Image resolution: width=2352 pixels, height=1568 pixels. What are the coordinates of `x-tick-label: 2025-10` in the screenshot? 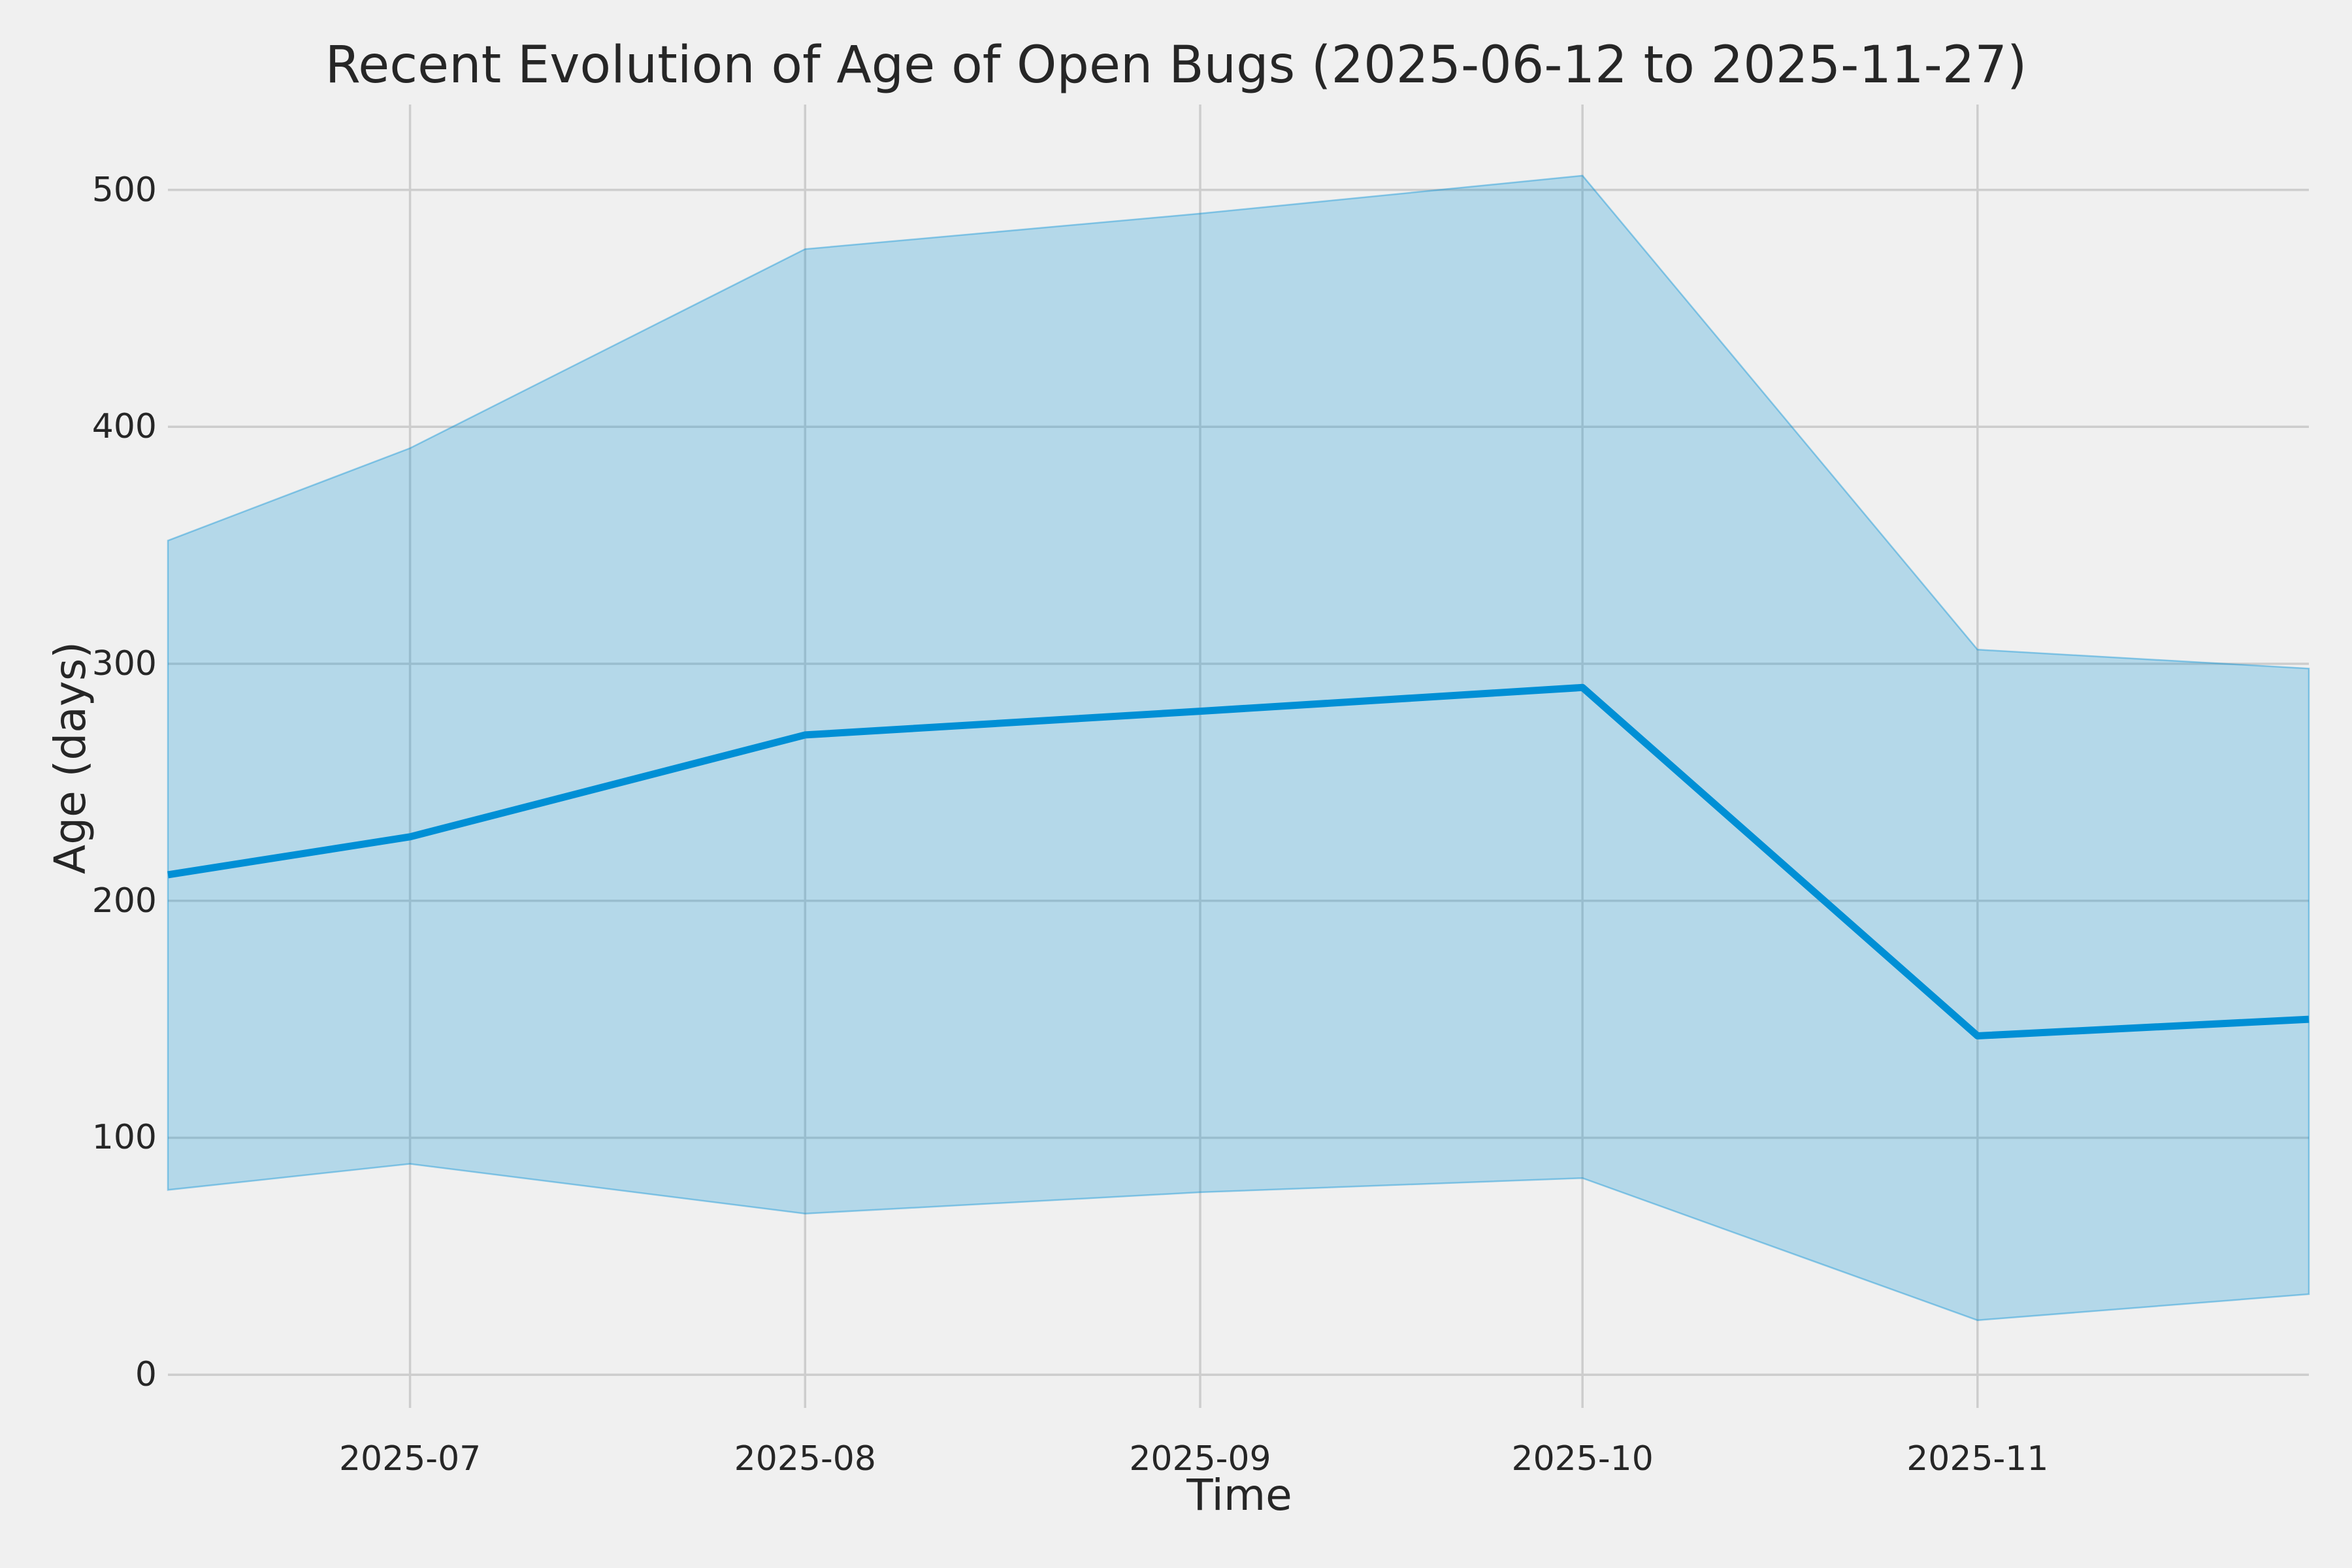 It's located at (1582, 1458).